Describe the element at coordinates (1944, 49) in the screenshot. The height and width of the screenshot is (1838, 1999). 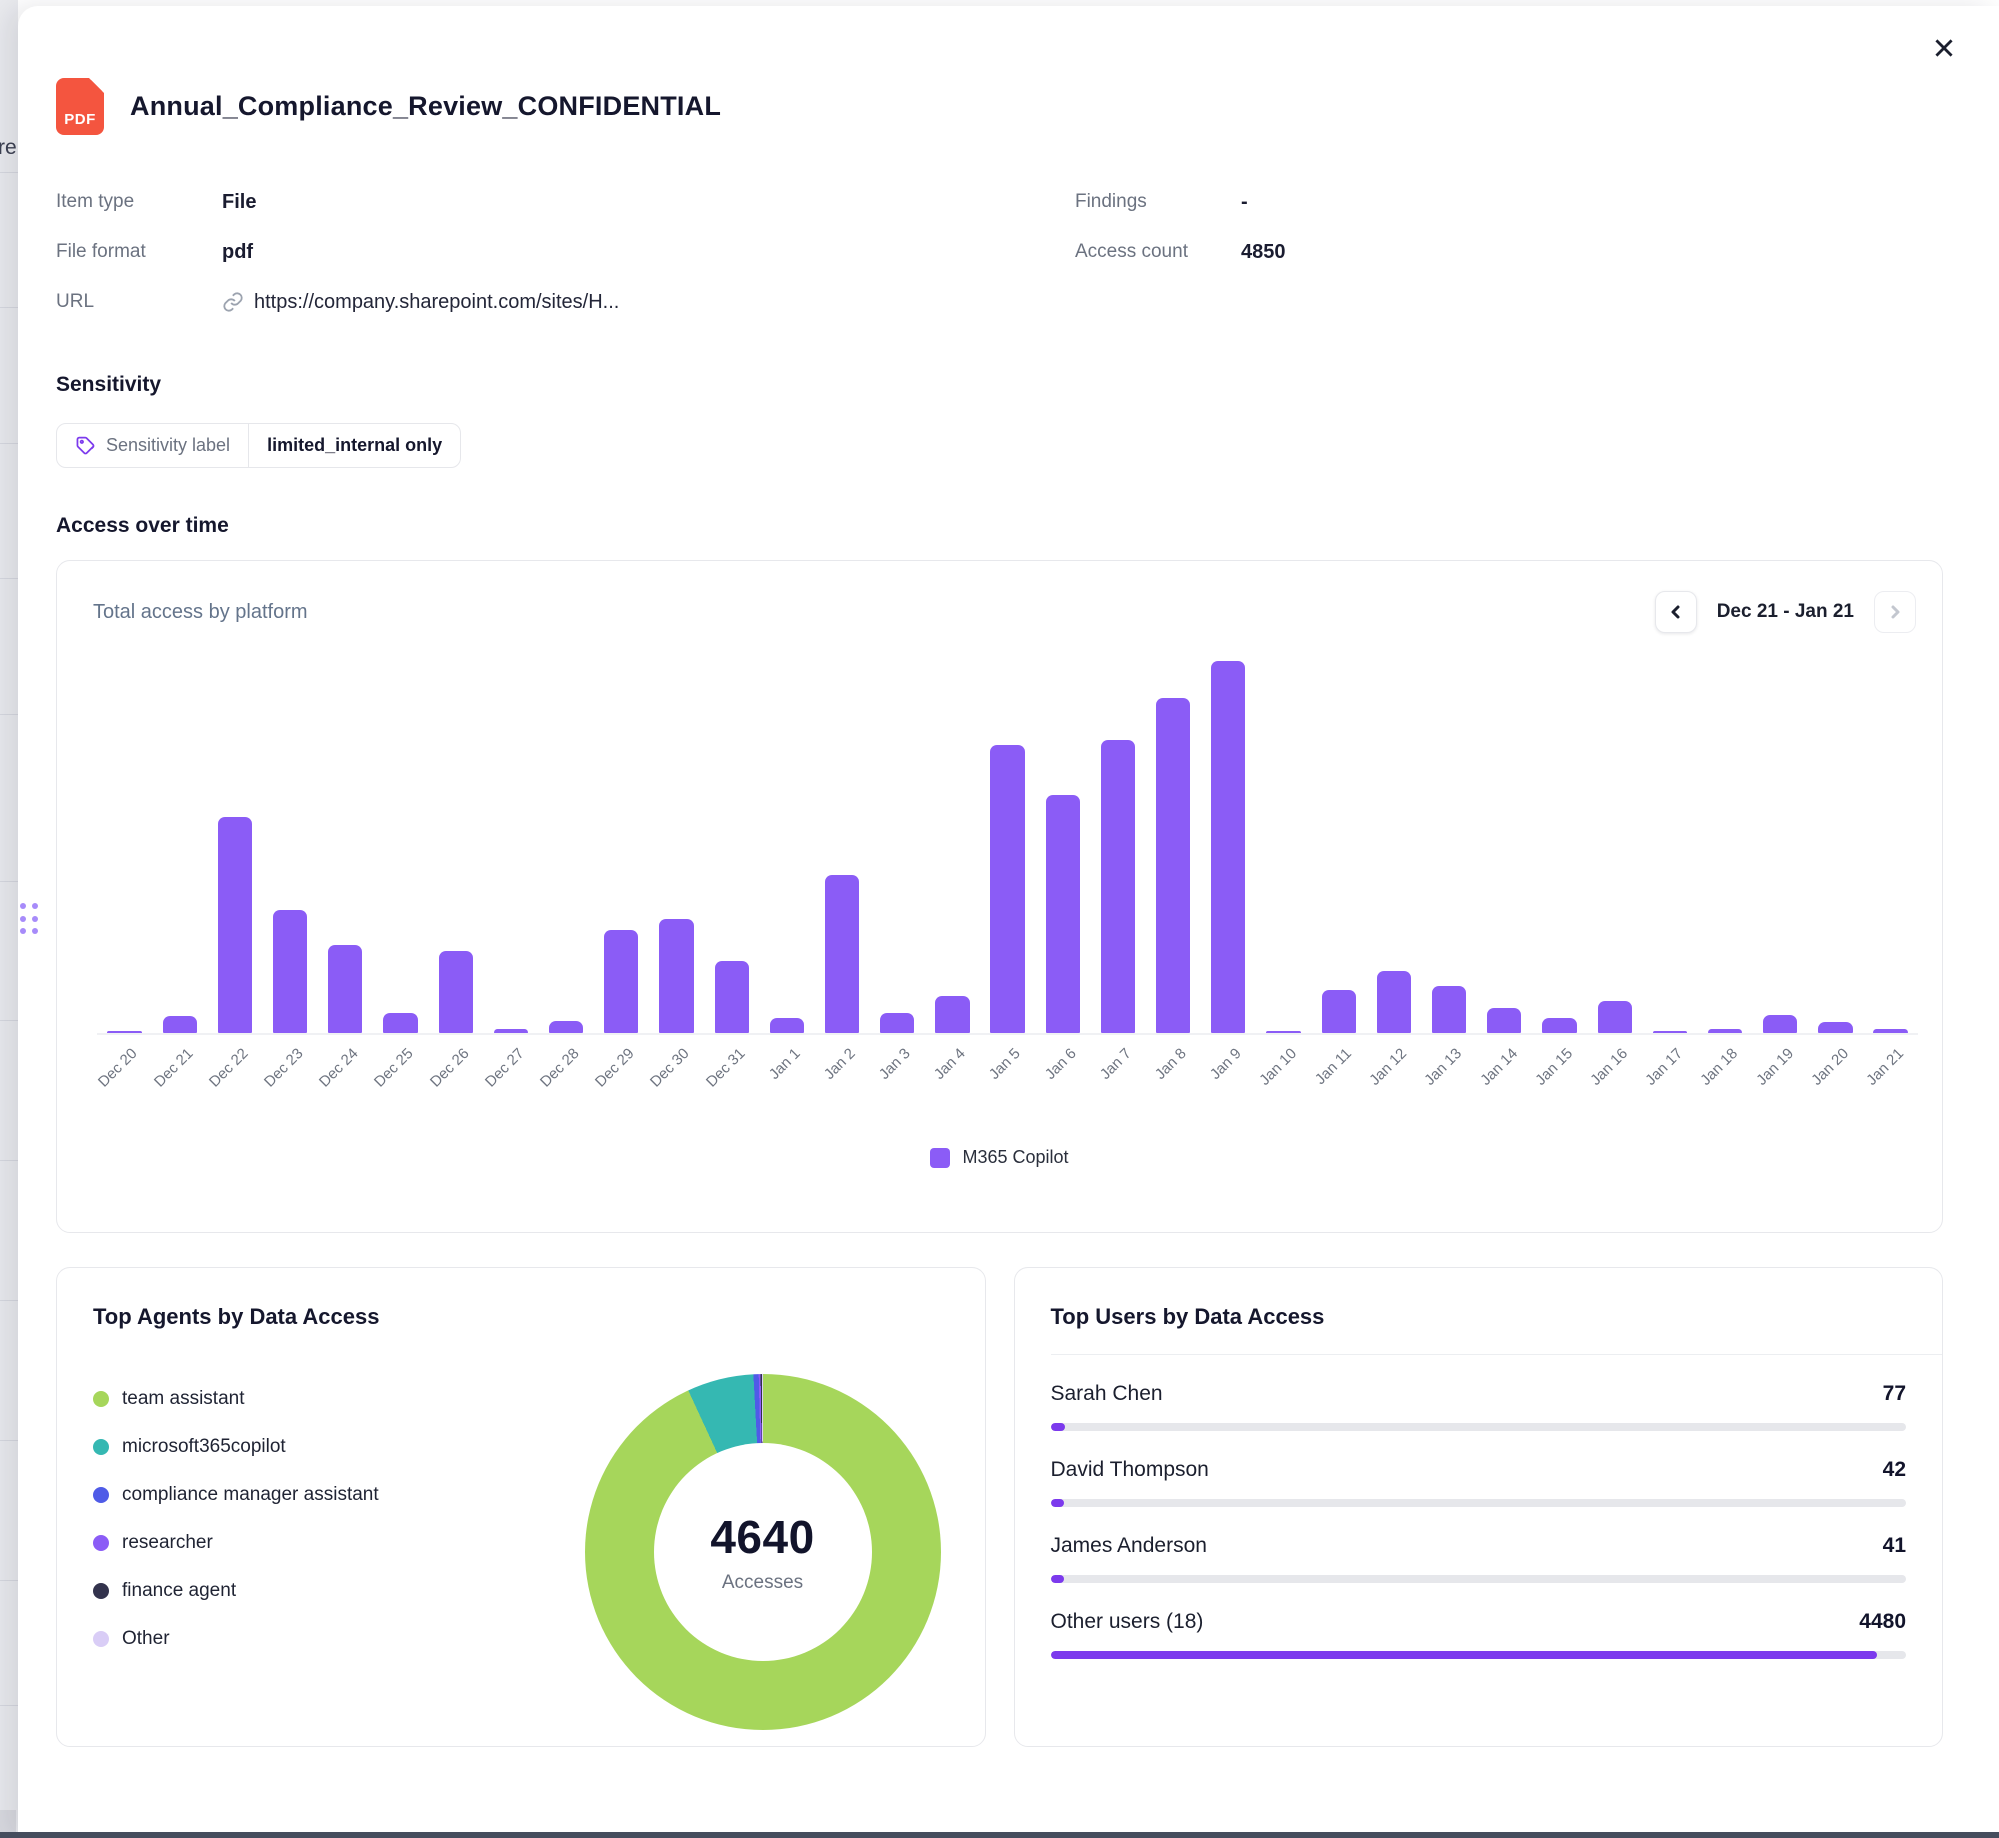
I see `close-button` at that location.